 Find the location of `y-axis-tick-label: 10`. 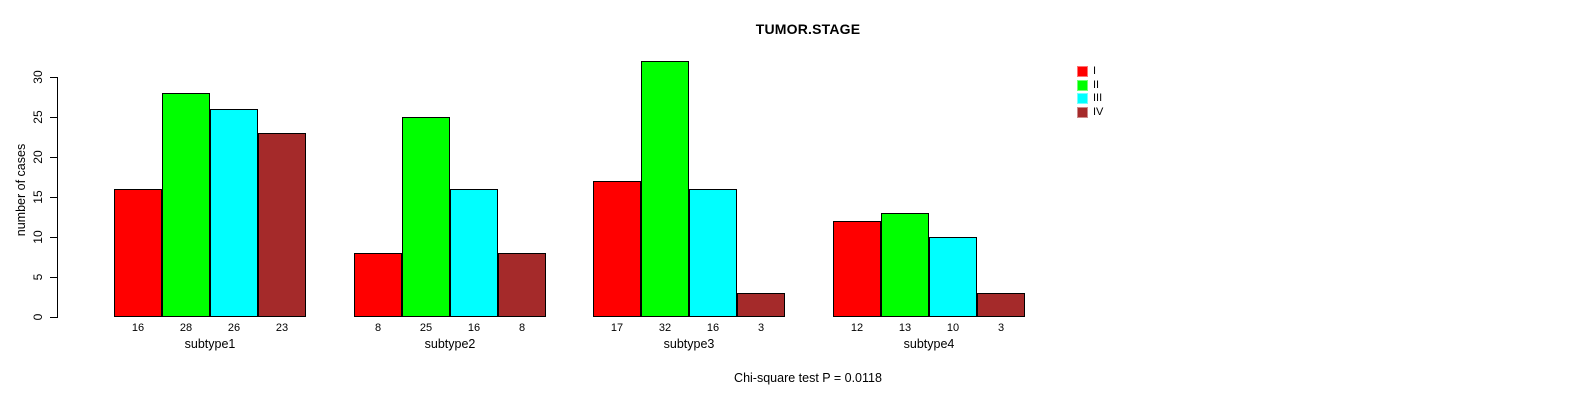

y-axis-tick-label: 10 is located at coordinates (38, 237).